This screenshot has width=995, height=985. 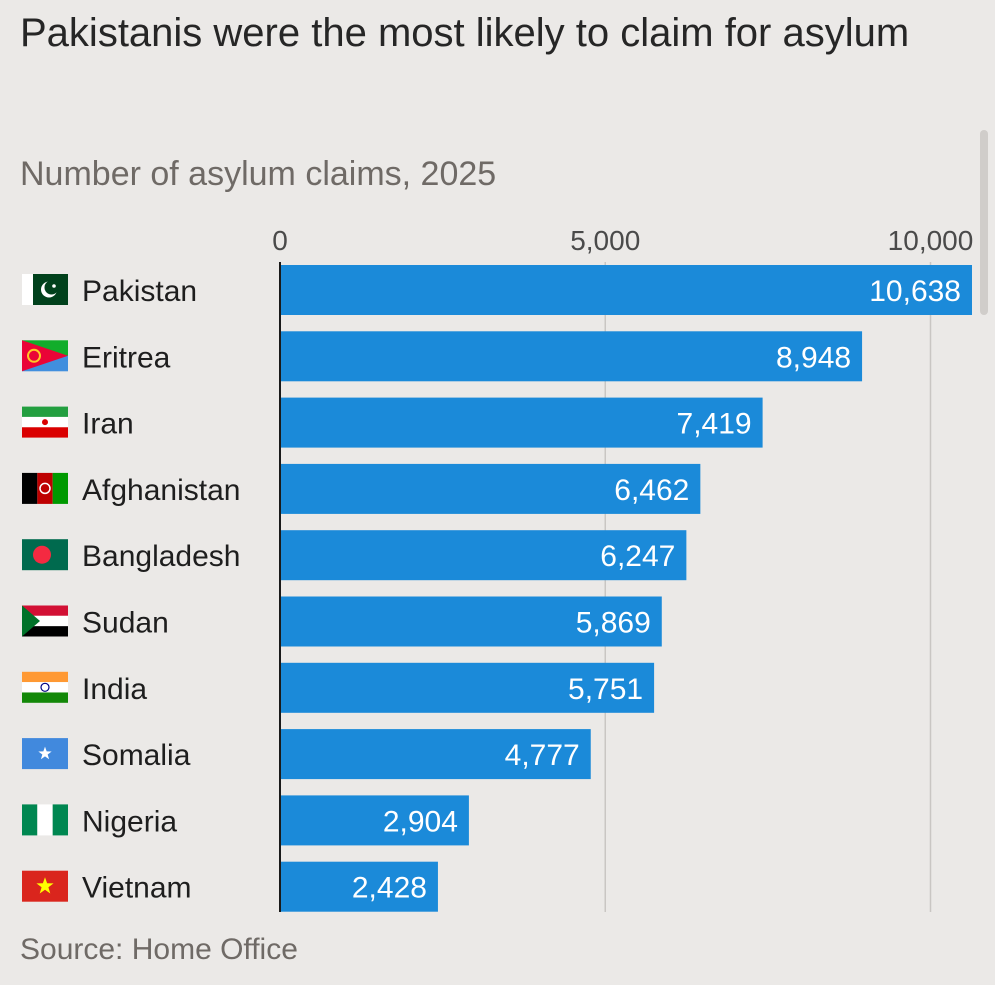 I want to click on sudan-flag-icon, so click(x=45, y=621).